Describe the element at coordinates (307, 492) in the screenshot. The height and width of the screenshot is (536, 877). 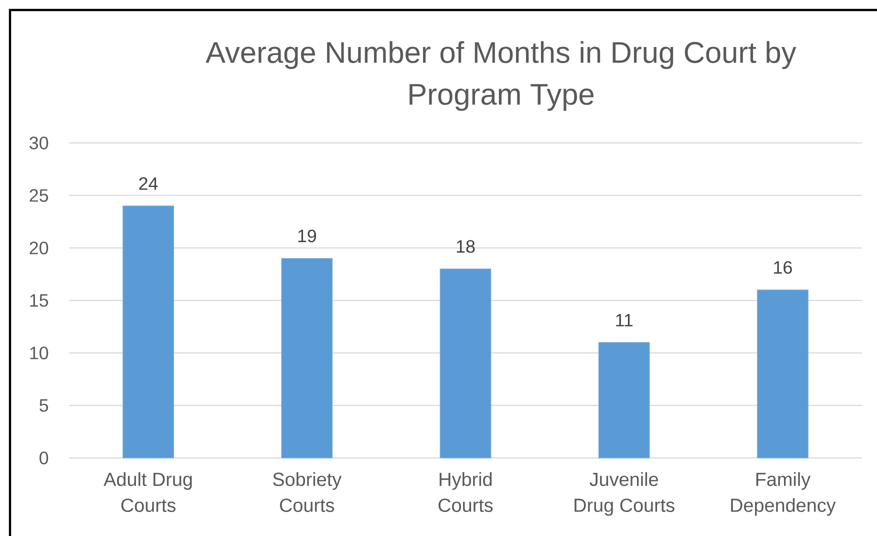
I see `x-tick-label: Sobriety Courts` at that location.